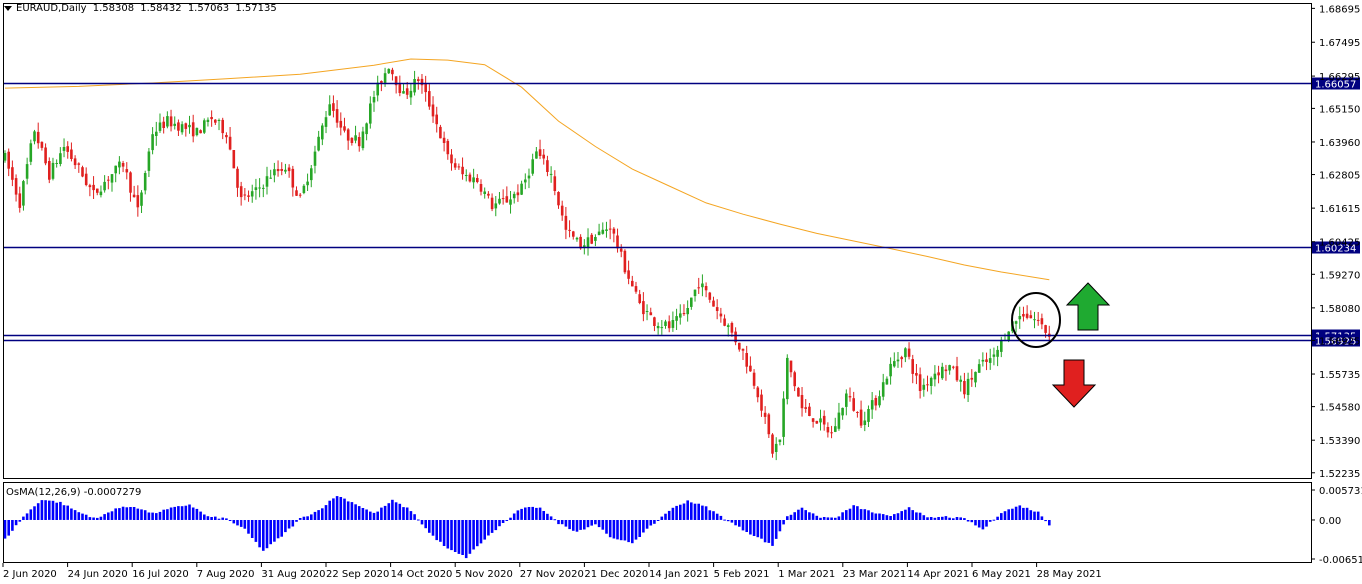 The image size is (1362, 584). I want to click on collapse-triangle-icon, so click(8, 8).